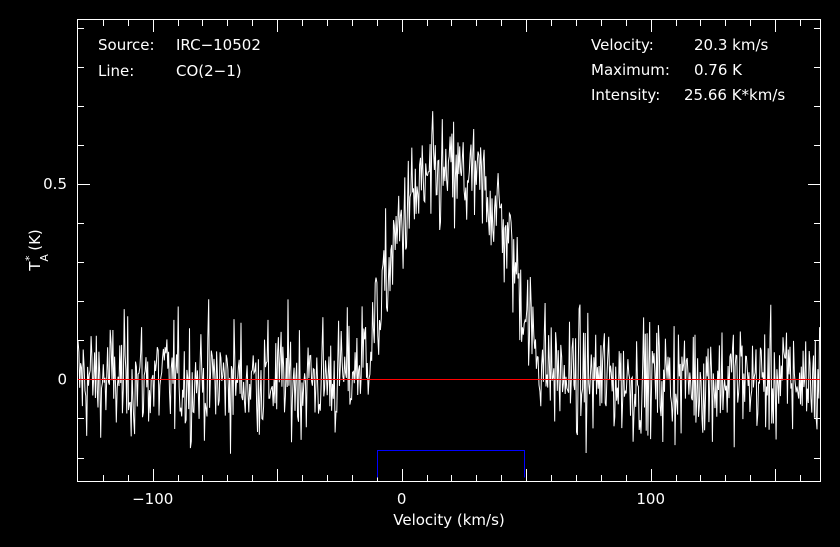 Image resolution: width=840 pixels, height=547 pixels. I want to click on y-axis-unit: (K), so click(35, 242).